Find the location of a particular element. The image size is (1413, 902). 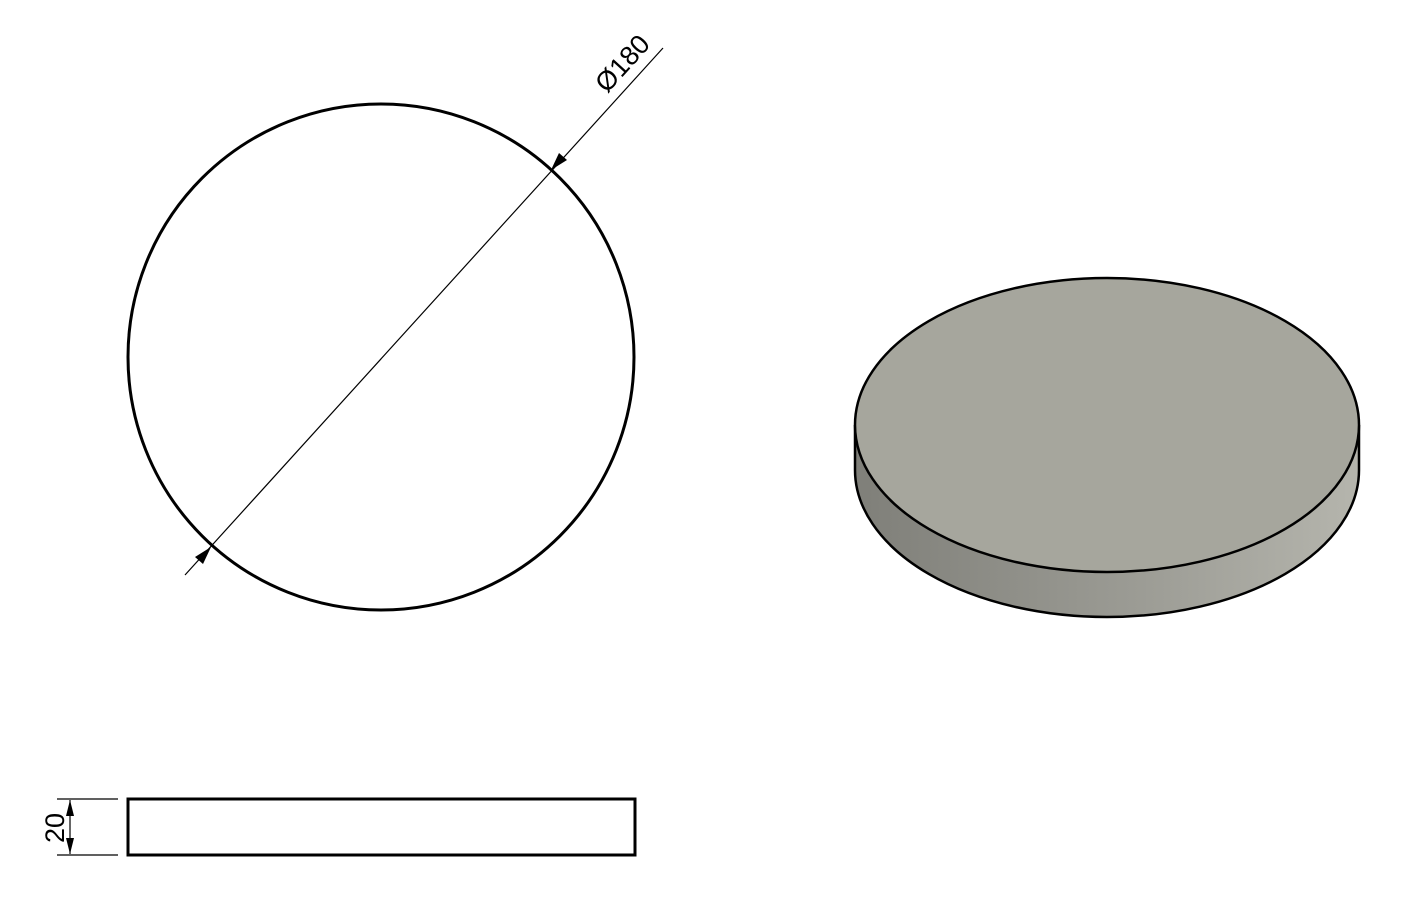

disc-side-rectangle is located at coordinates (381, 827).